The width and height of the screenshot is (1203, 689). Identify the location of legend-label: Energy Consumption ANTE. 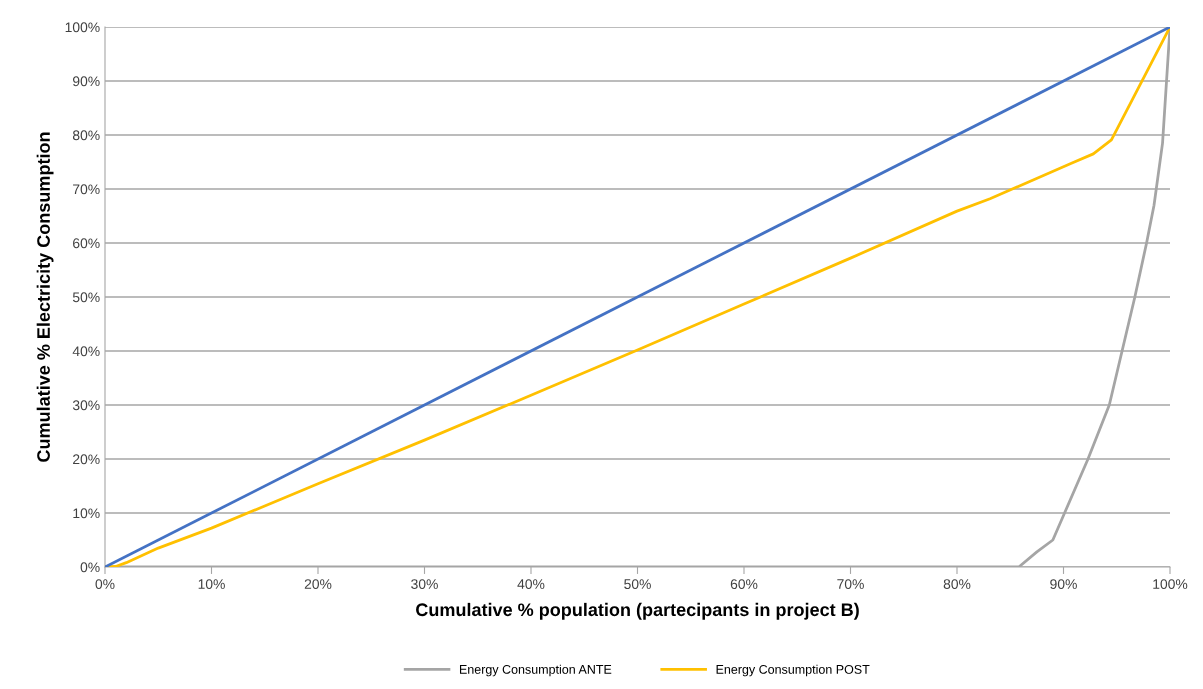
(535, 670).